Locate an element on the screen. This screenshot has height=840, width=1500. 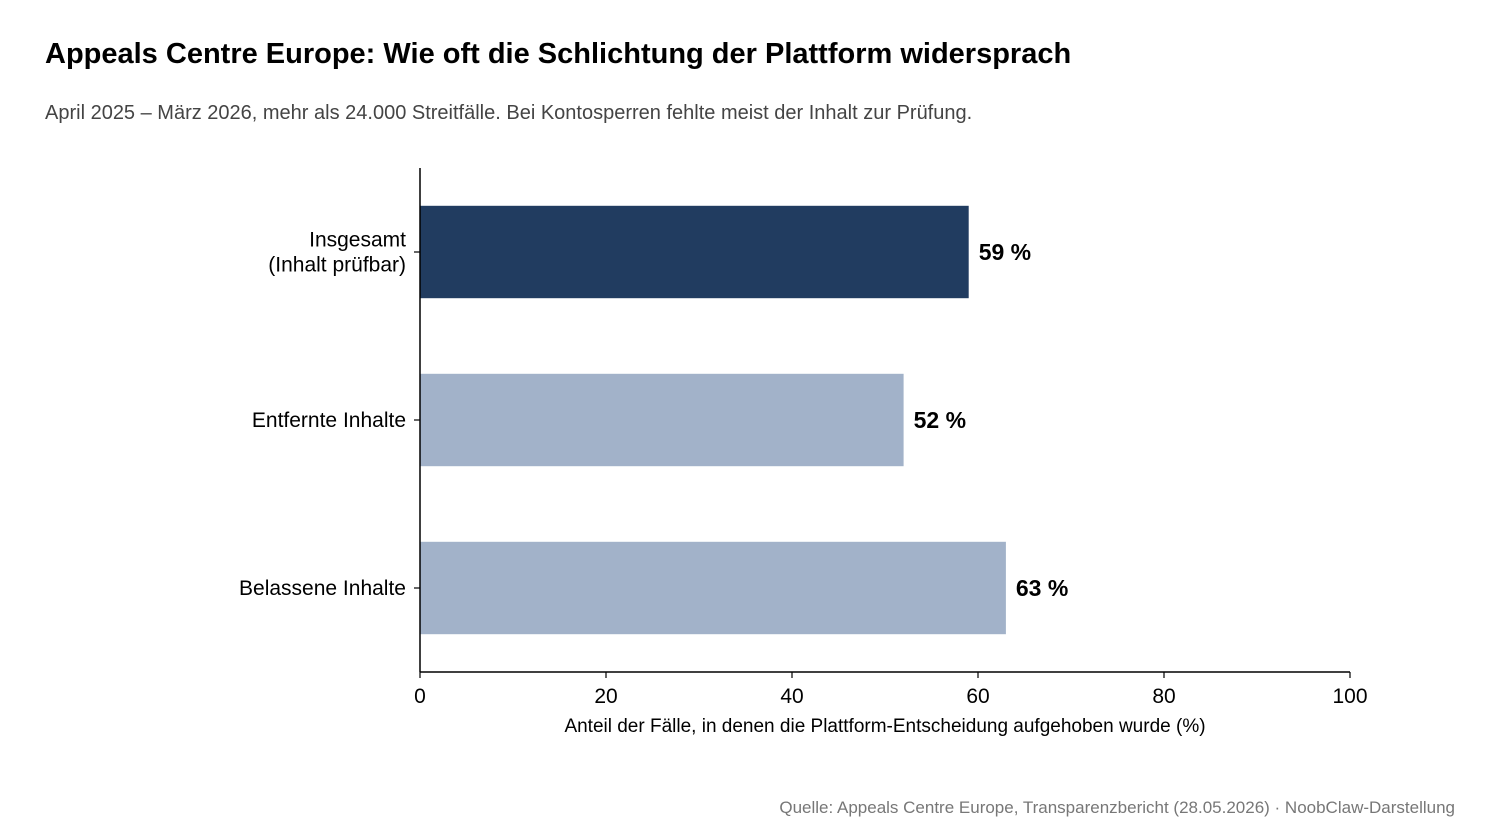
category-label-0-1: (Inhalt prüfbar) is located at coordinates (337, 265).